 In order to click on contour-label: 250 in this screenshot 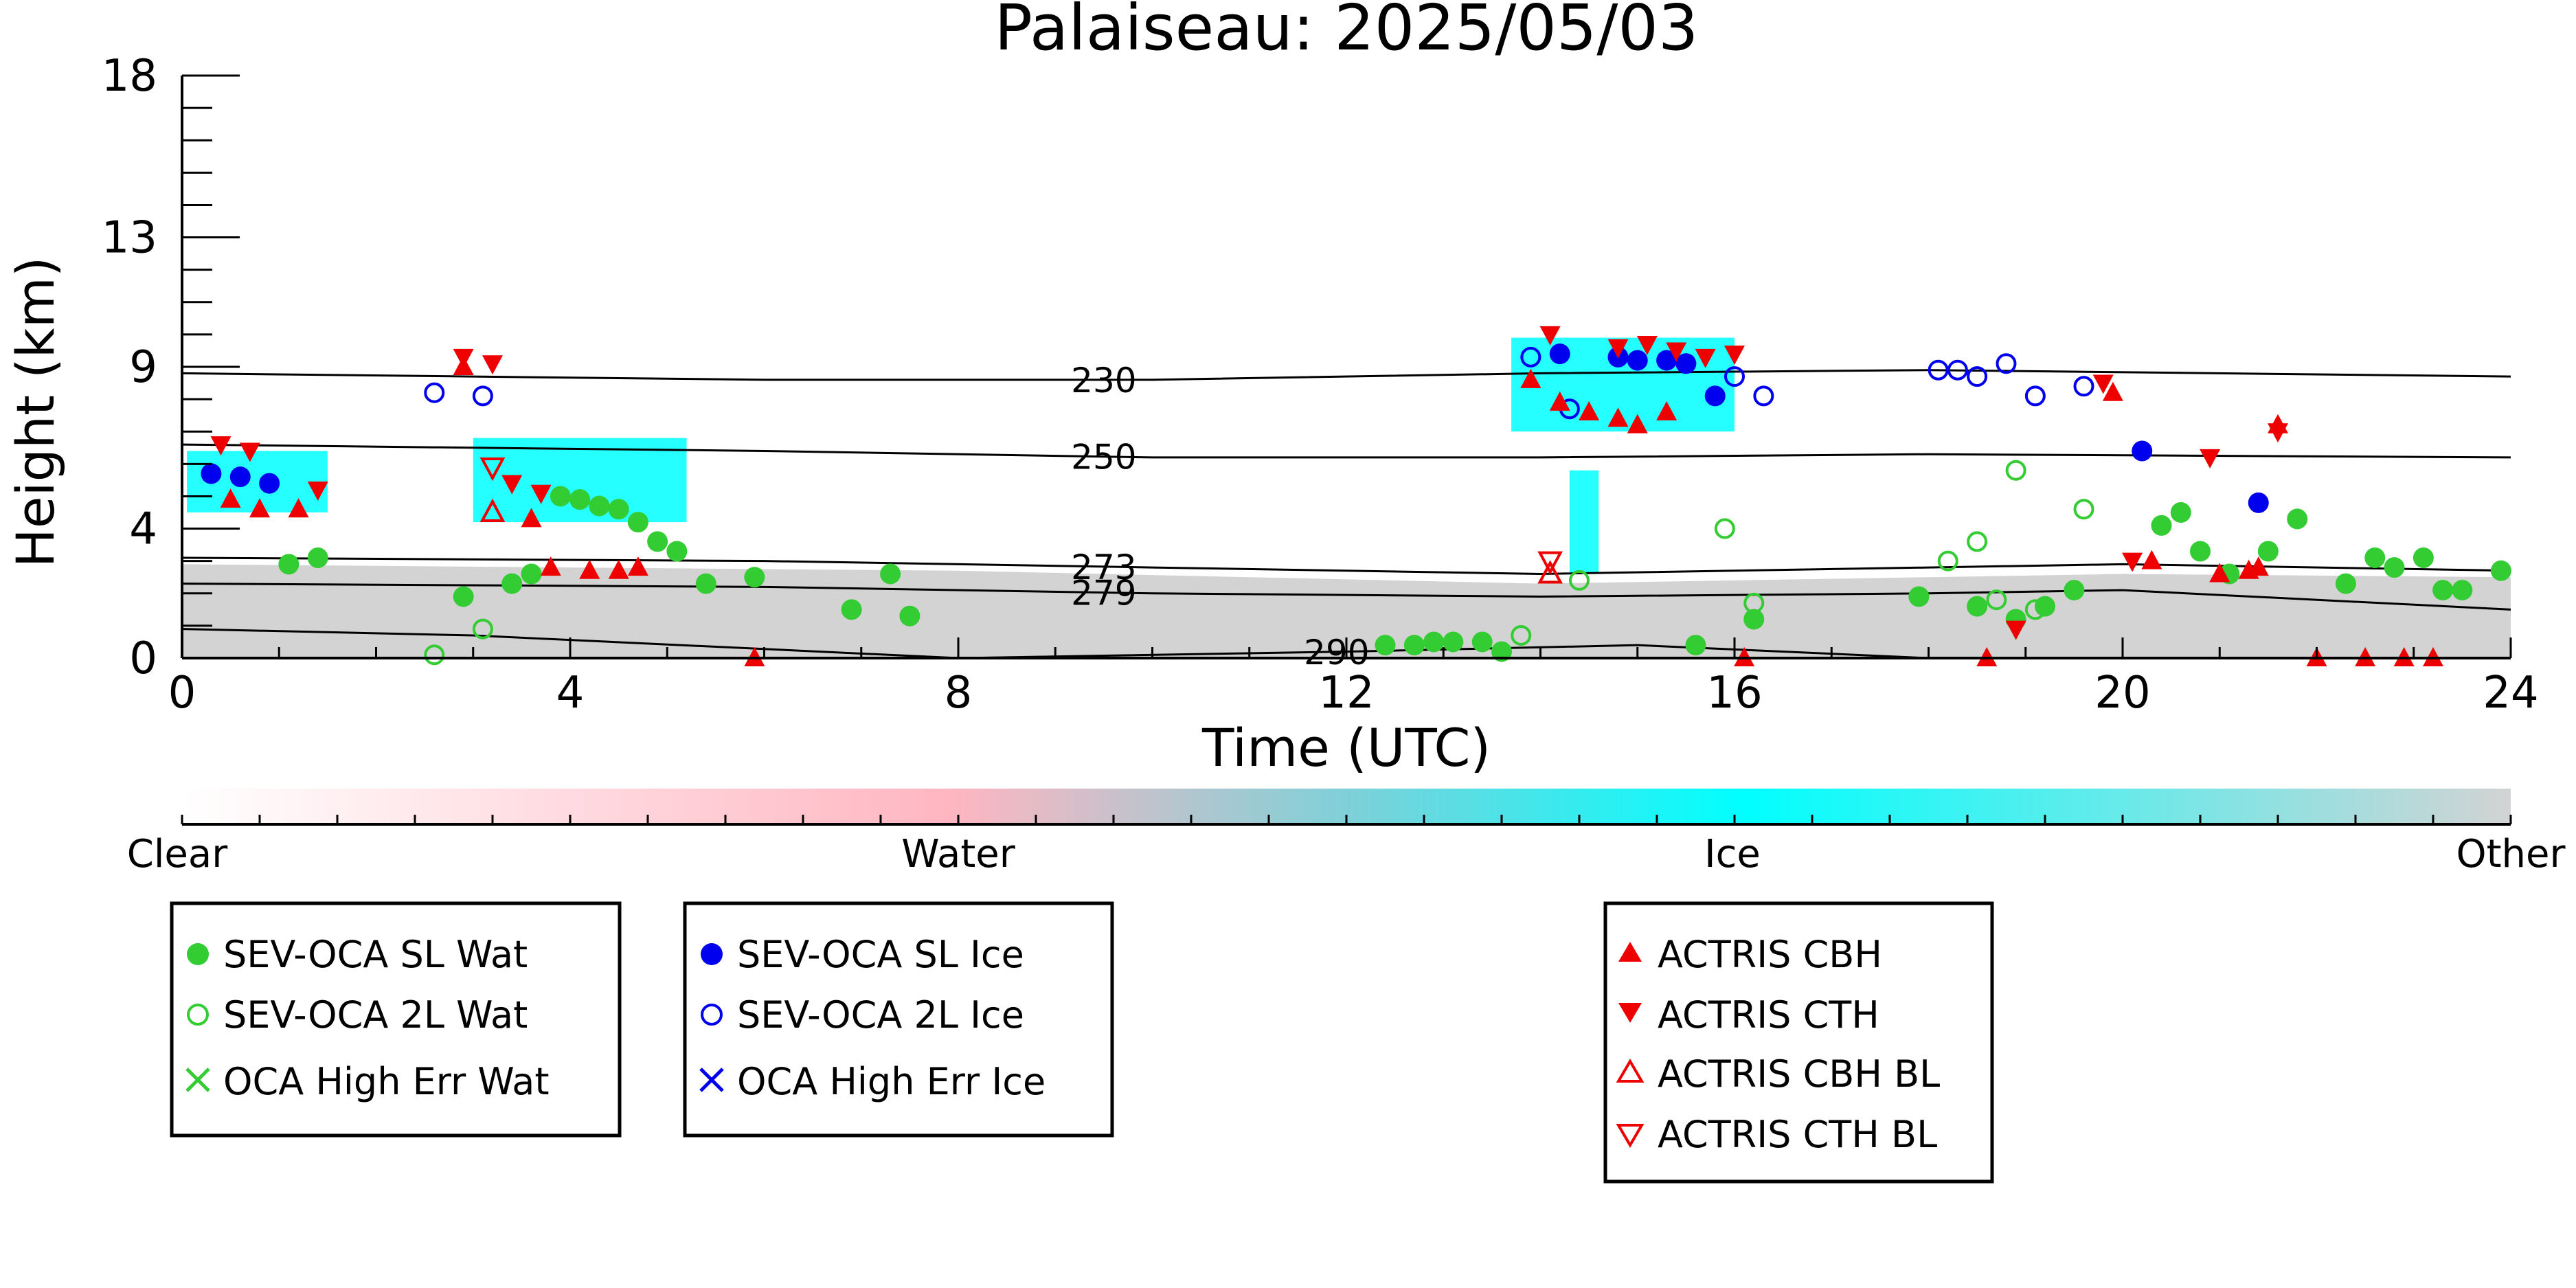, I will do `click(1103, 457)`.